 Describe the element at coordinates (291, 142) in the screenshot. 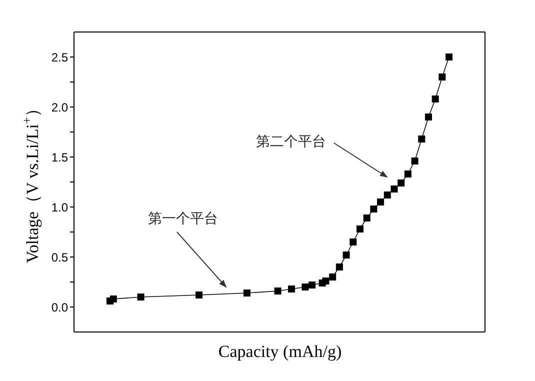

I see `annotation: 第二个平台` at that location.